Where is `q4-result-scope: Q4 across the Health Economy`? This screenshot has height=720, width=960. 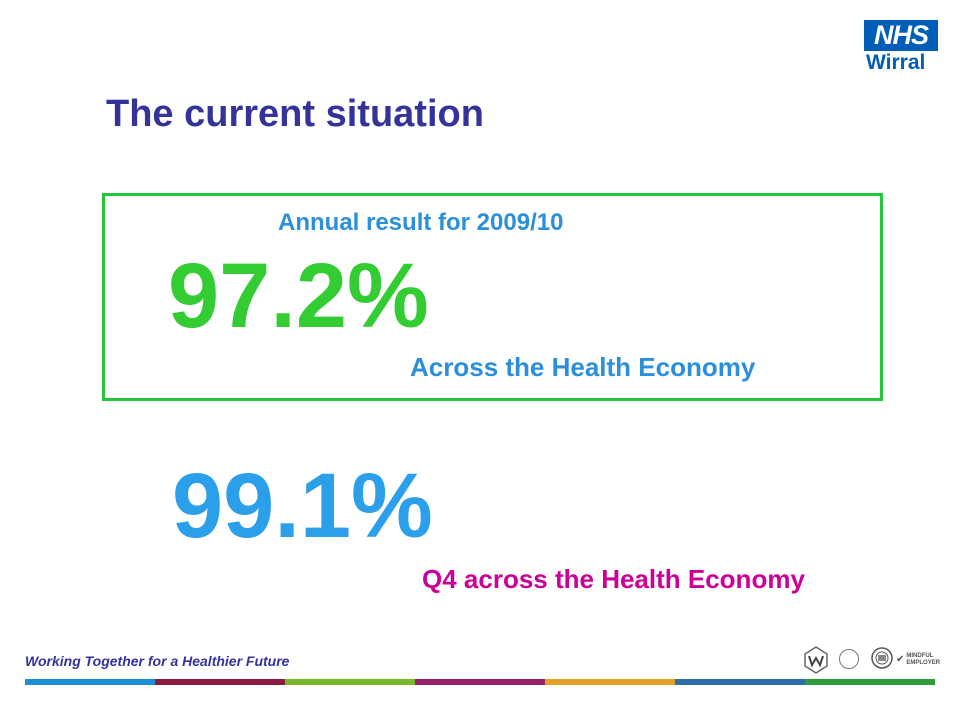 q4-result-scope: Q4 across the Health Economy is located at coordinates (613, 579).